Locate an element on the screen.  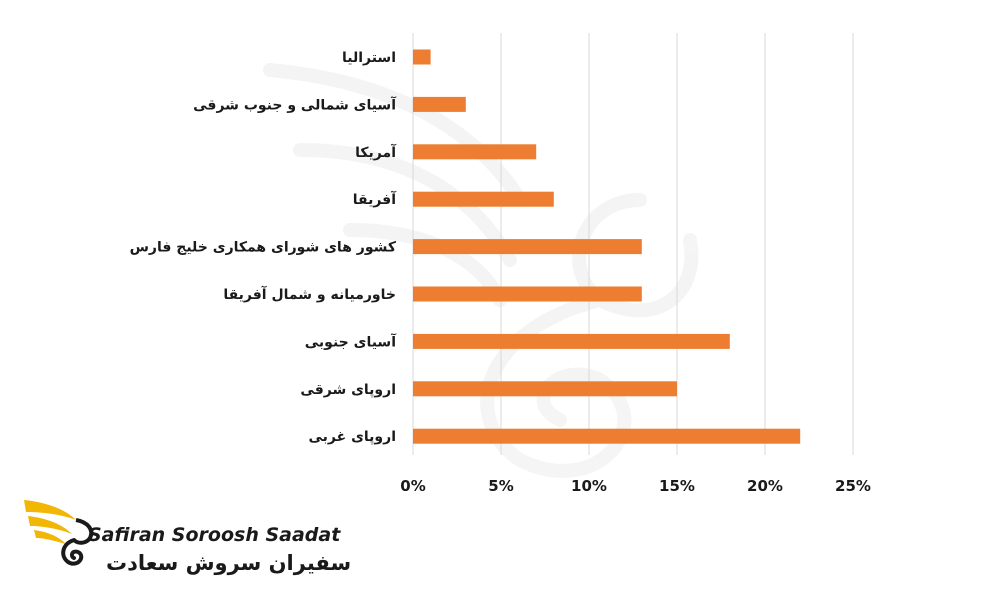
eagle-logo-icon is located at coordinates (59, 533).